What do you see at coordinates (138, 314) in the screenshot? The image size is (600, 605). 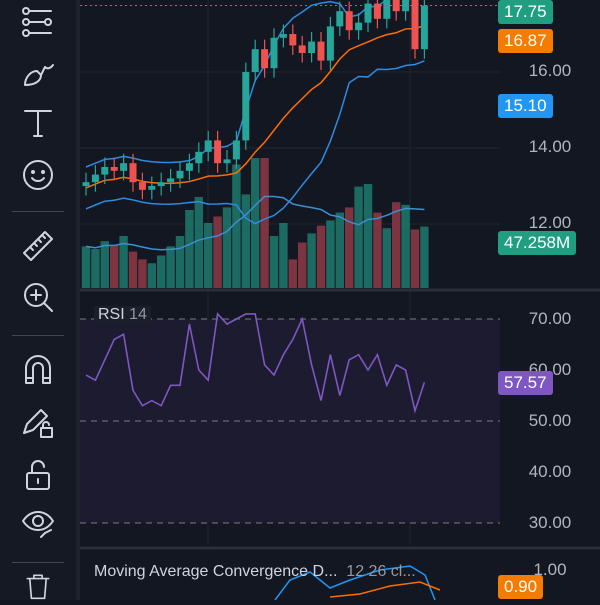 I see `rsi-length: 14` at bounding box center [138, 314].